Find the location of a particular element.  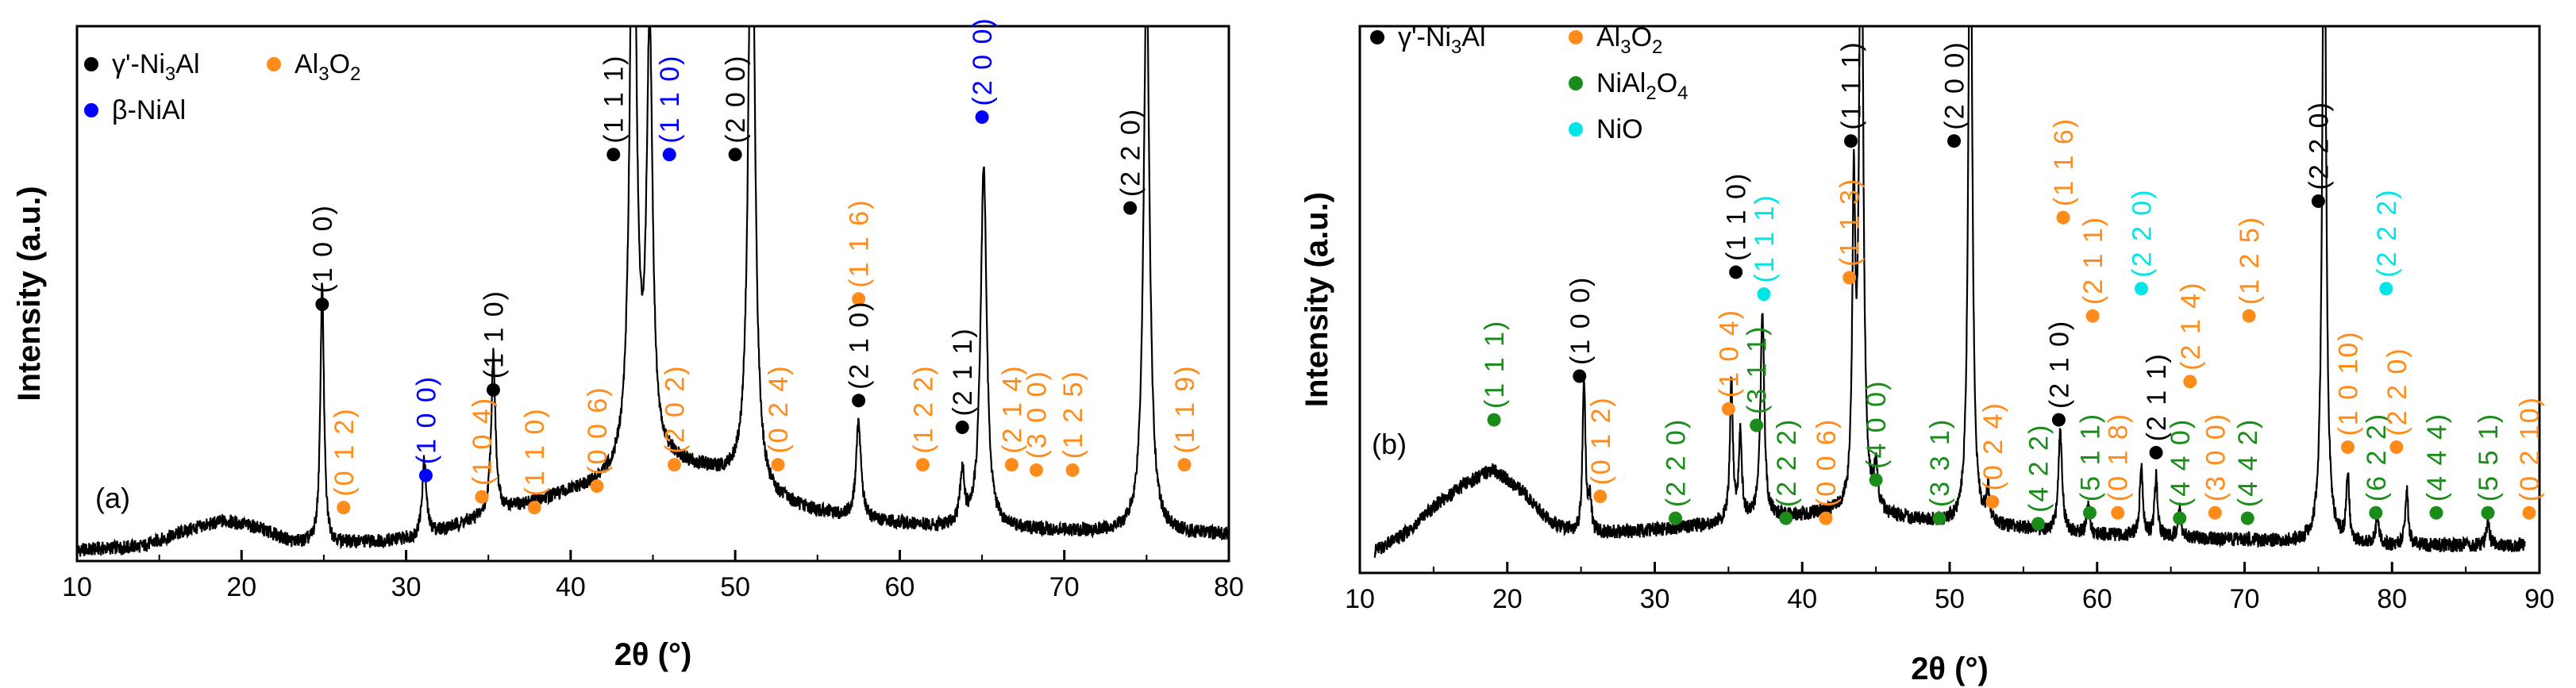

x-tick-label: 30 is located at coordinates (1655, 599).